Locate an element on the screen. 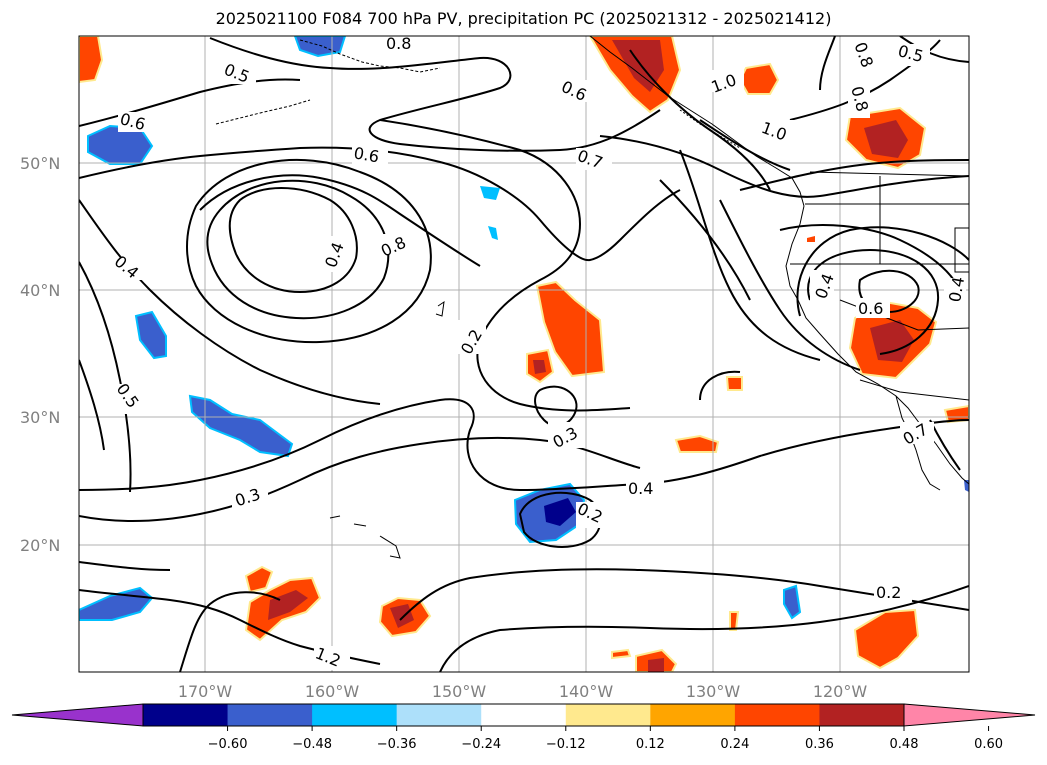 The width and height of the screenshot is (1047, 765). contour-label: 0.8 is located at coordinates (398, 43).